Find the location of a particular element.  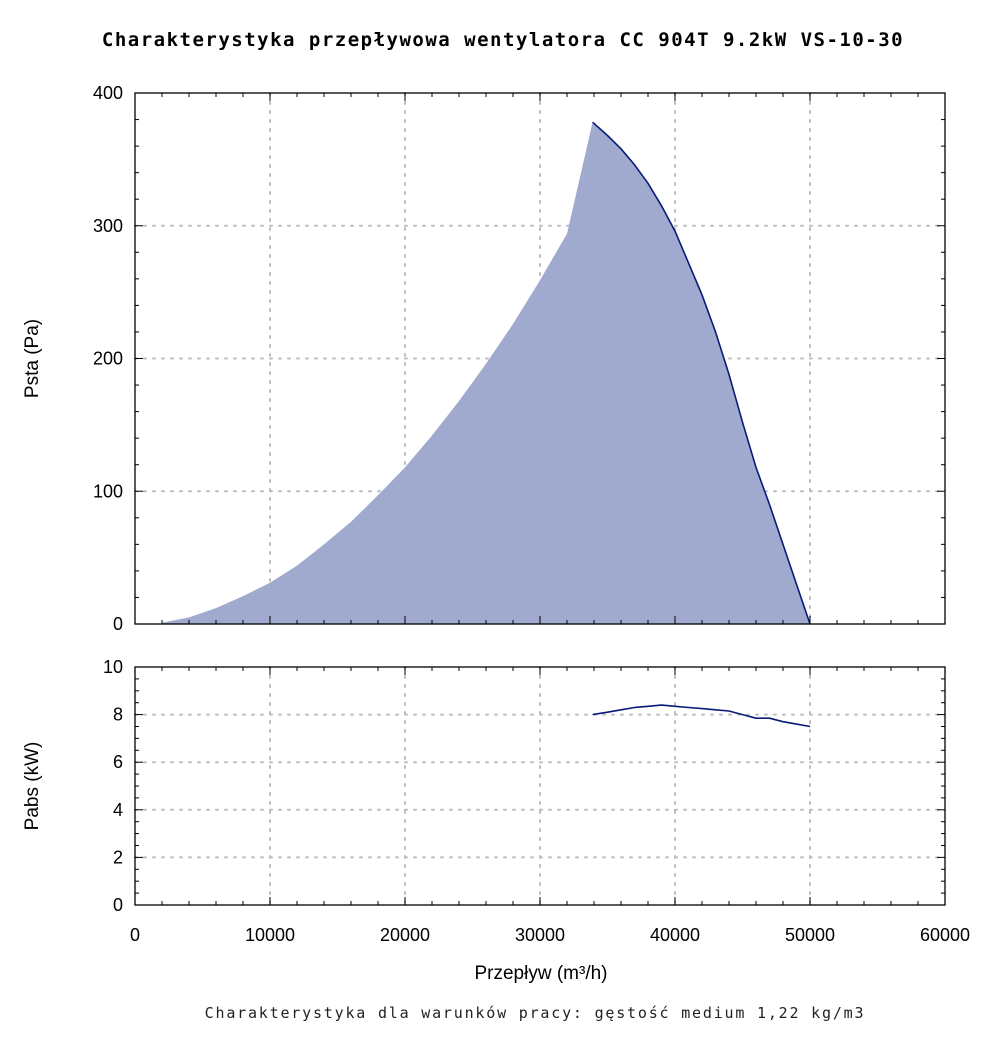

power-y-tick-label-3: 6 is located at coordinates (118, 762).